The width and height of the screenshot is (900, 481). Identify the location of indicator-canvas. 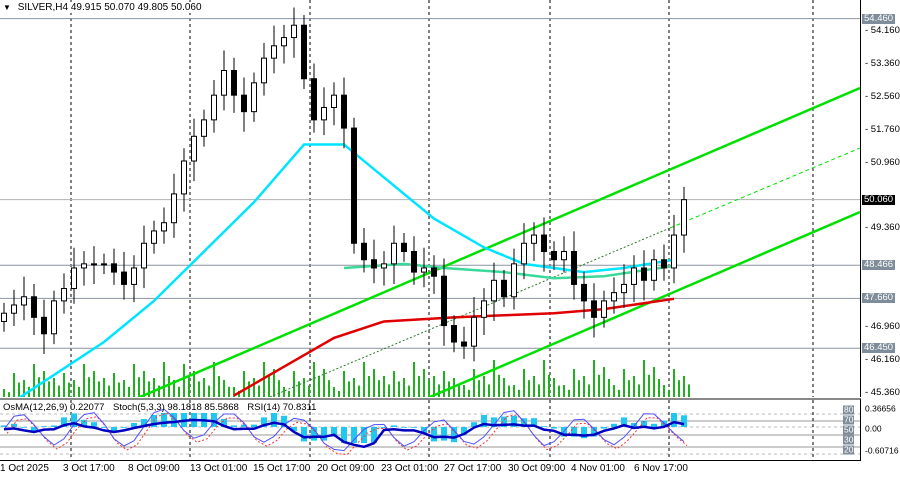
(430, 430).